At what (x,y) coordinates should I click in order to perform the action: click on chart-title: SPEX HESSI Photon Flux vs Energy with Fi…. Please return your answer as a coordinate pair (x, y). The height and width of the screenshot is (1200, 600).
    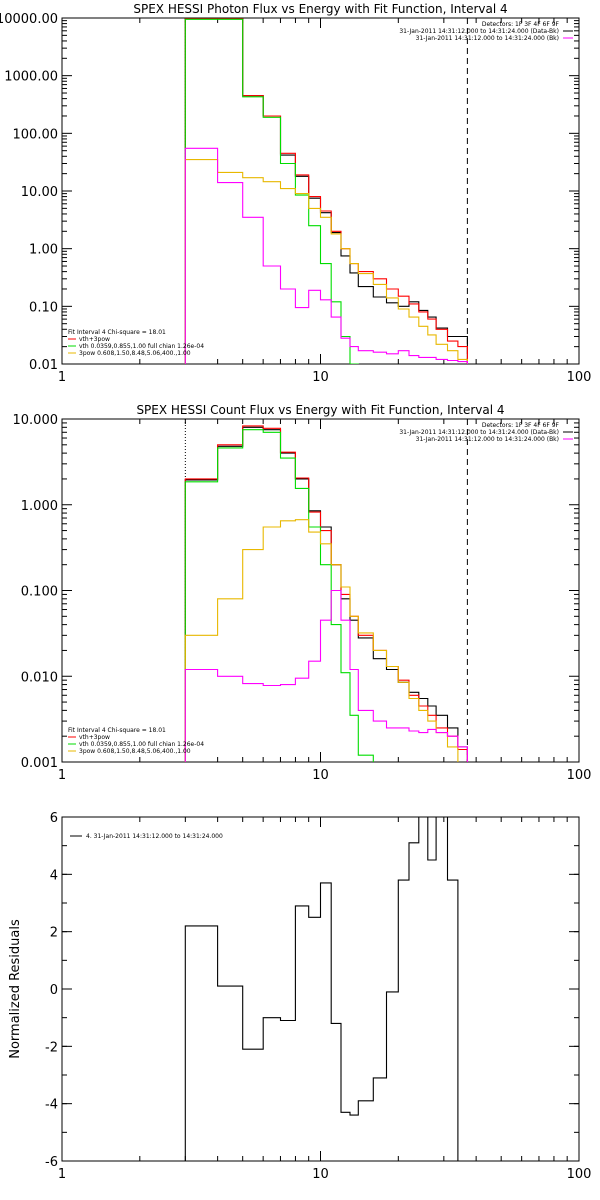
    Looking at the image, I should click on (320, 9).